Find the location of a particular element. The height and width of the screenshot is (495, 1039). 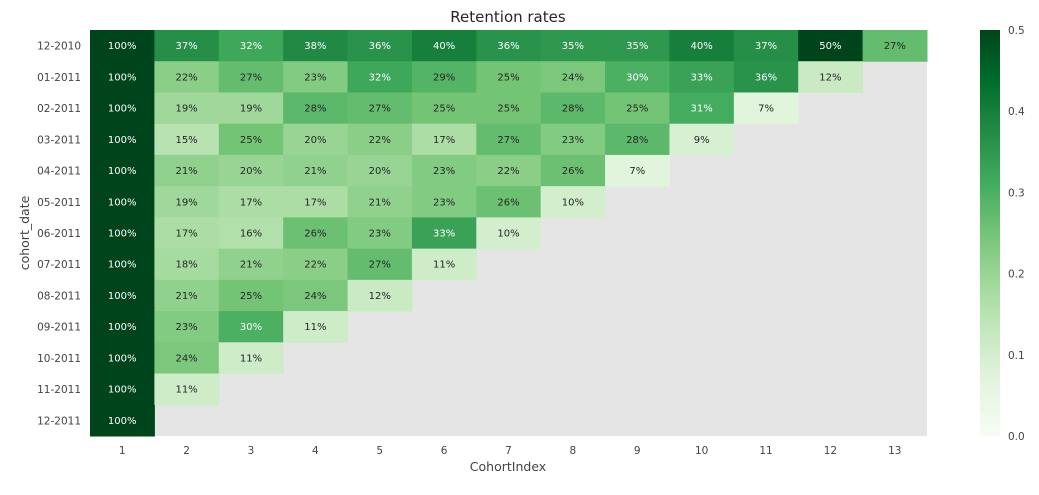

colorbar-tick-label: 0.3 is located at coordinates (1016, 193).